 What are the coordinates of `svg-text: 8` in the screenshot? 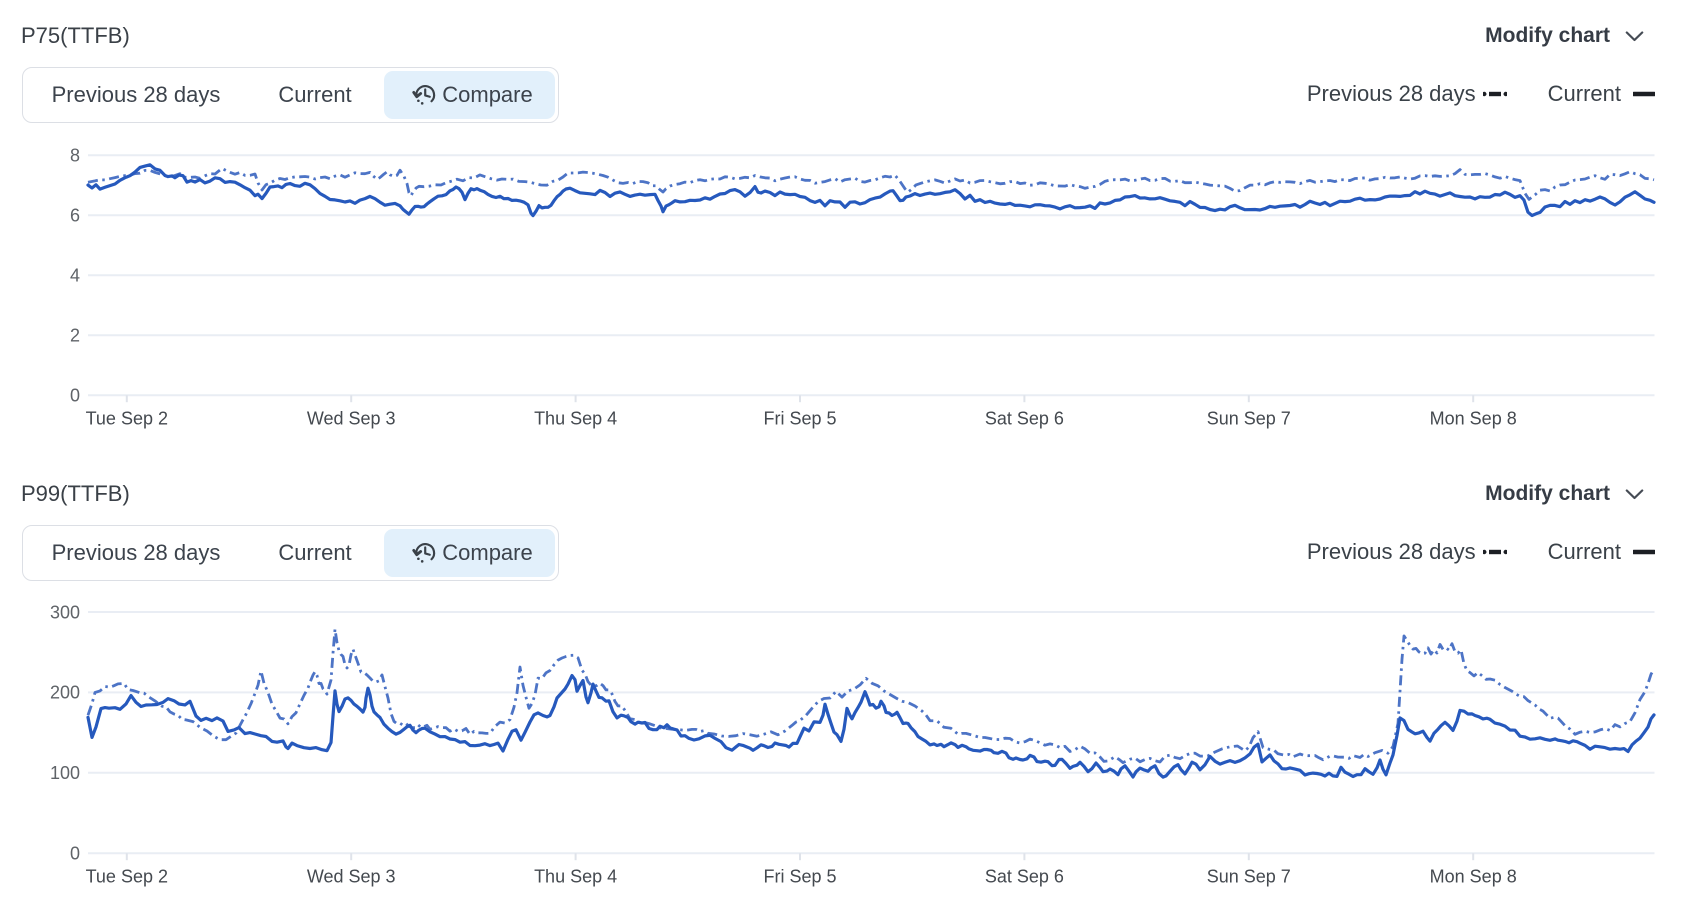 It's located at (75, 156).